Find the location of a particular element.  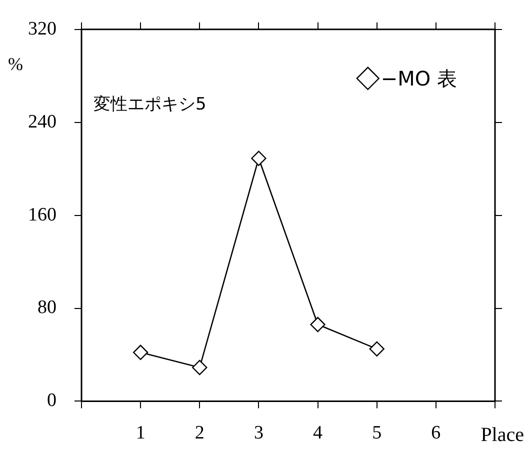

x-axis-title: Place is located at coordinates (502, 435).